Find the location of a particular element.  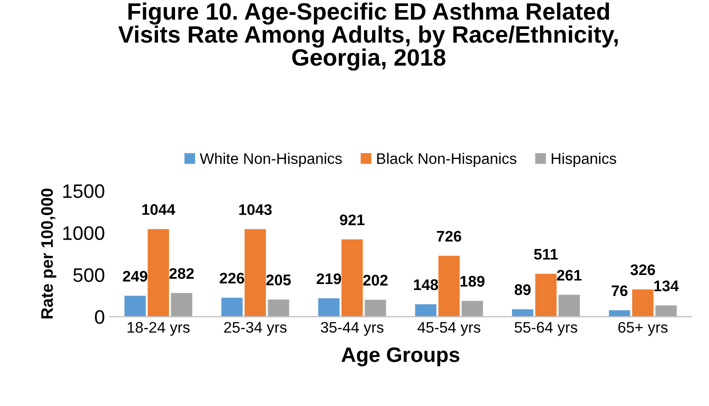

data-label: 148 is located at coordinates (426, 284).